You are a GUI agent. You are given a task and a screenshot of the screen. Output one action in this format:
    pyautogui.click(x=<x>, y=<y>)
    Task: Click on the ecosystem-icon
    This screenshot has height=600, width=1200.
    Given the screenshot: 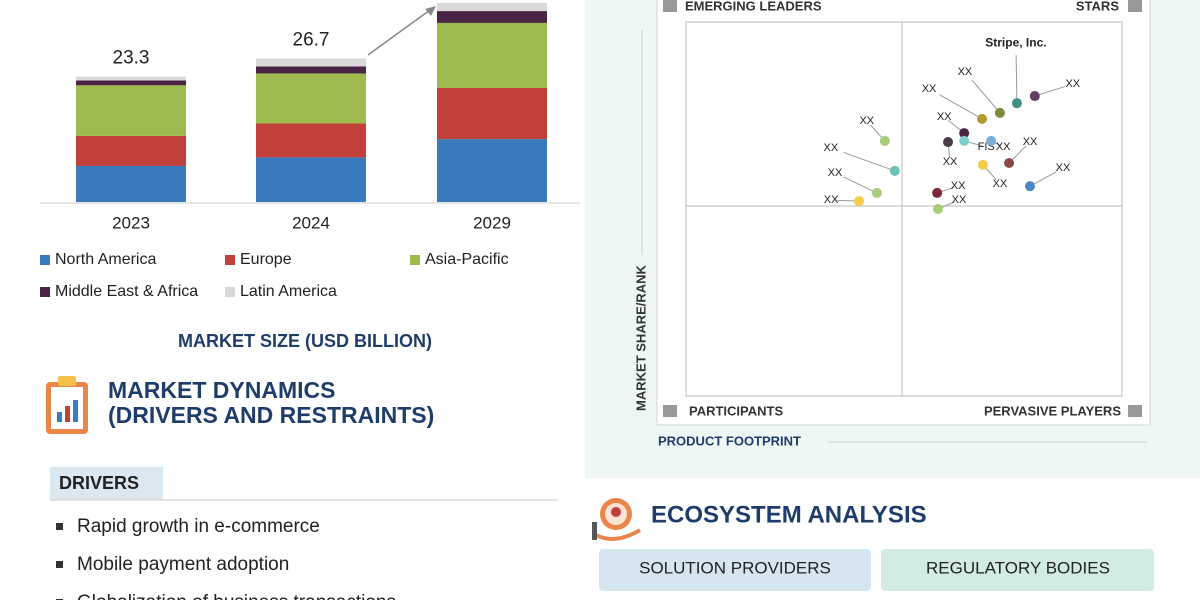 What is the action you would take?
    pyautogui.click(x=617, y=519)
    